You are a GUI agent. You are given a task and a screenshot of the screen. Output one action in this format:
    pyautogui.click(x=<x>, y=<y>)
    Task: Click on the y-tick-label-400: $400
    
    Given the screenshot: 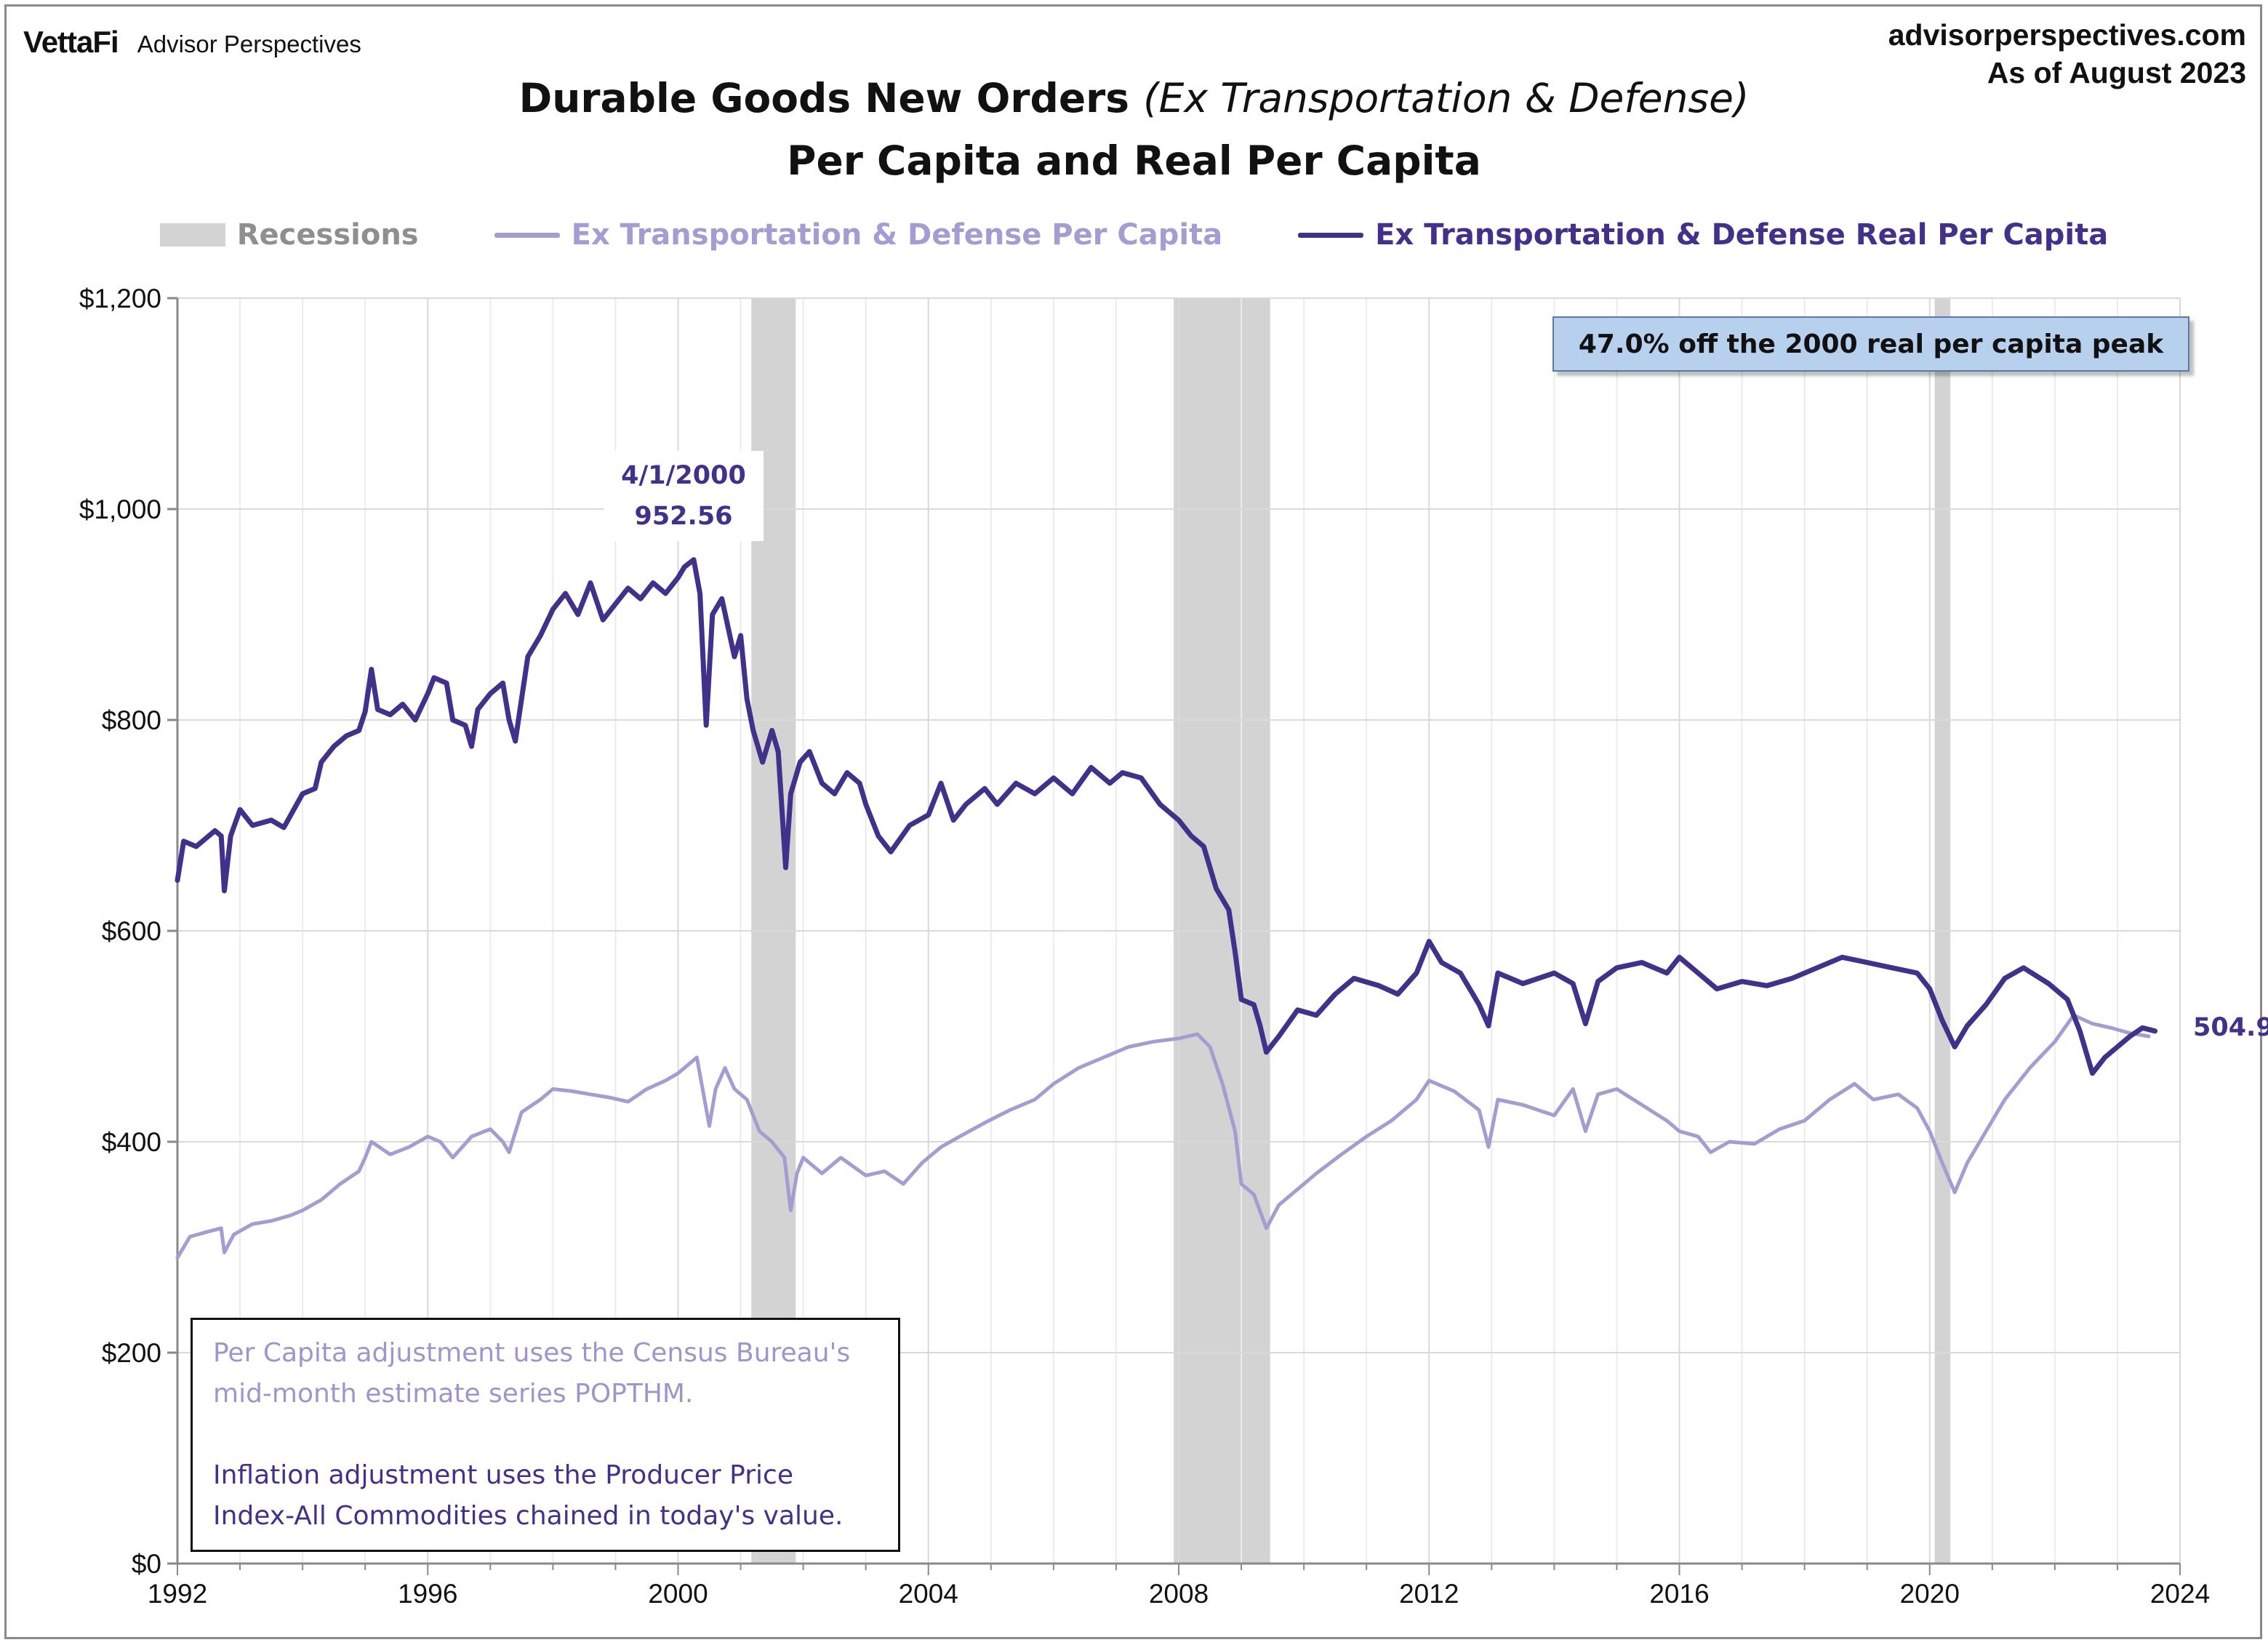 What is the action you would take?
    pyautogui.click(x=131, y=1142)
    